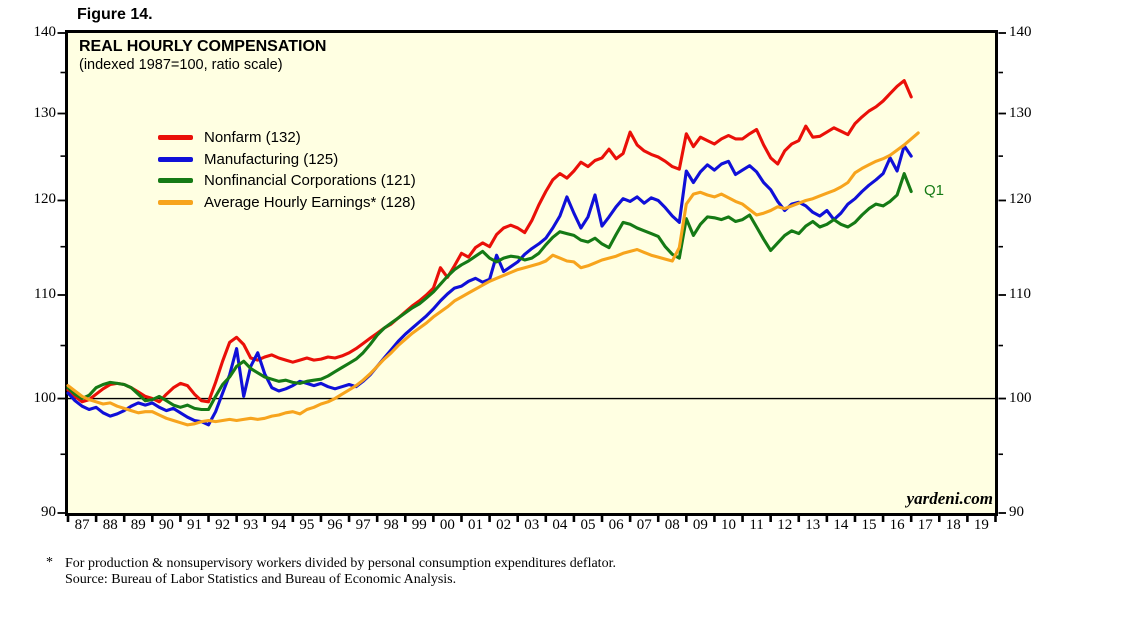 This screenshot has width=1138, height=625. What do you see at coordinates (813, 525) in the screenshot?
I see `x-axis-label: 13` at bounding box center [813, 525].